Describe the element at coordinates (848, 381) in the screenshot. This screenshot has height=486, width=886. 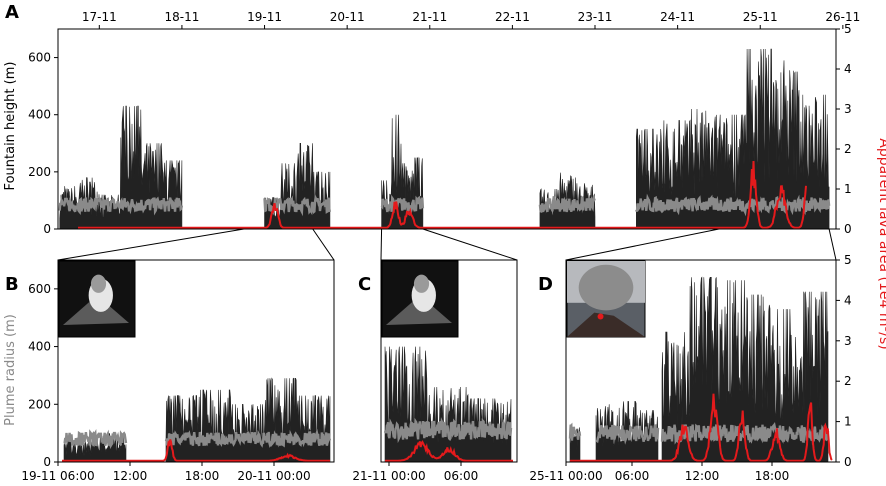
I see `panel-d-y2-tick-label: 2` at that location.